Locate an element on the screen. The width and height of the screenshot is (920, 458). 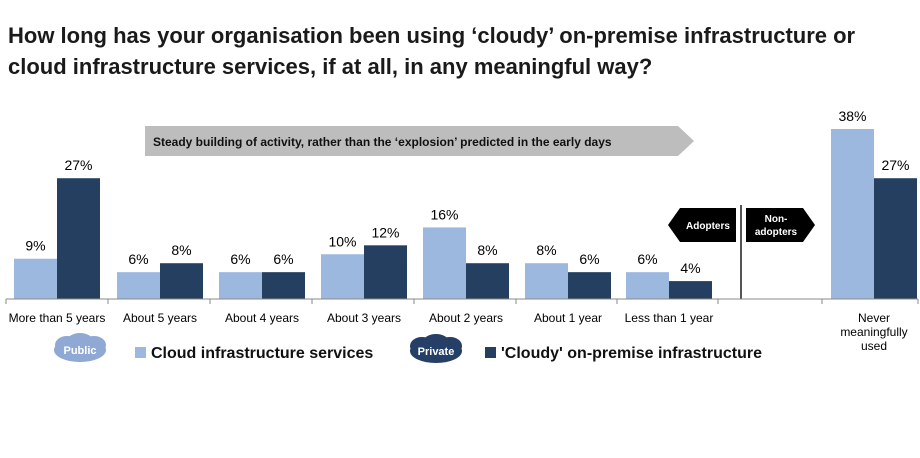
non-adopters-label-line2: adopters is located at coordinates (776, 232).